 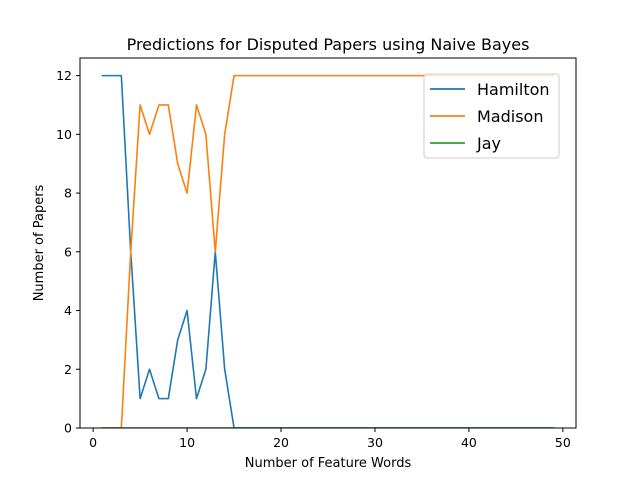 I want to click on x-tick-label: 40, so click(x=469, y=442).